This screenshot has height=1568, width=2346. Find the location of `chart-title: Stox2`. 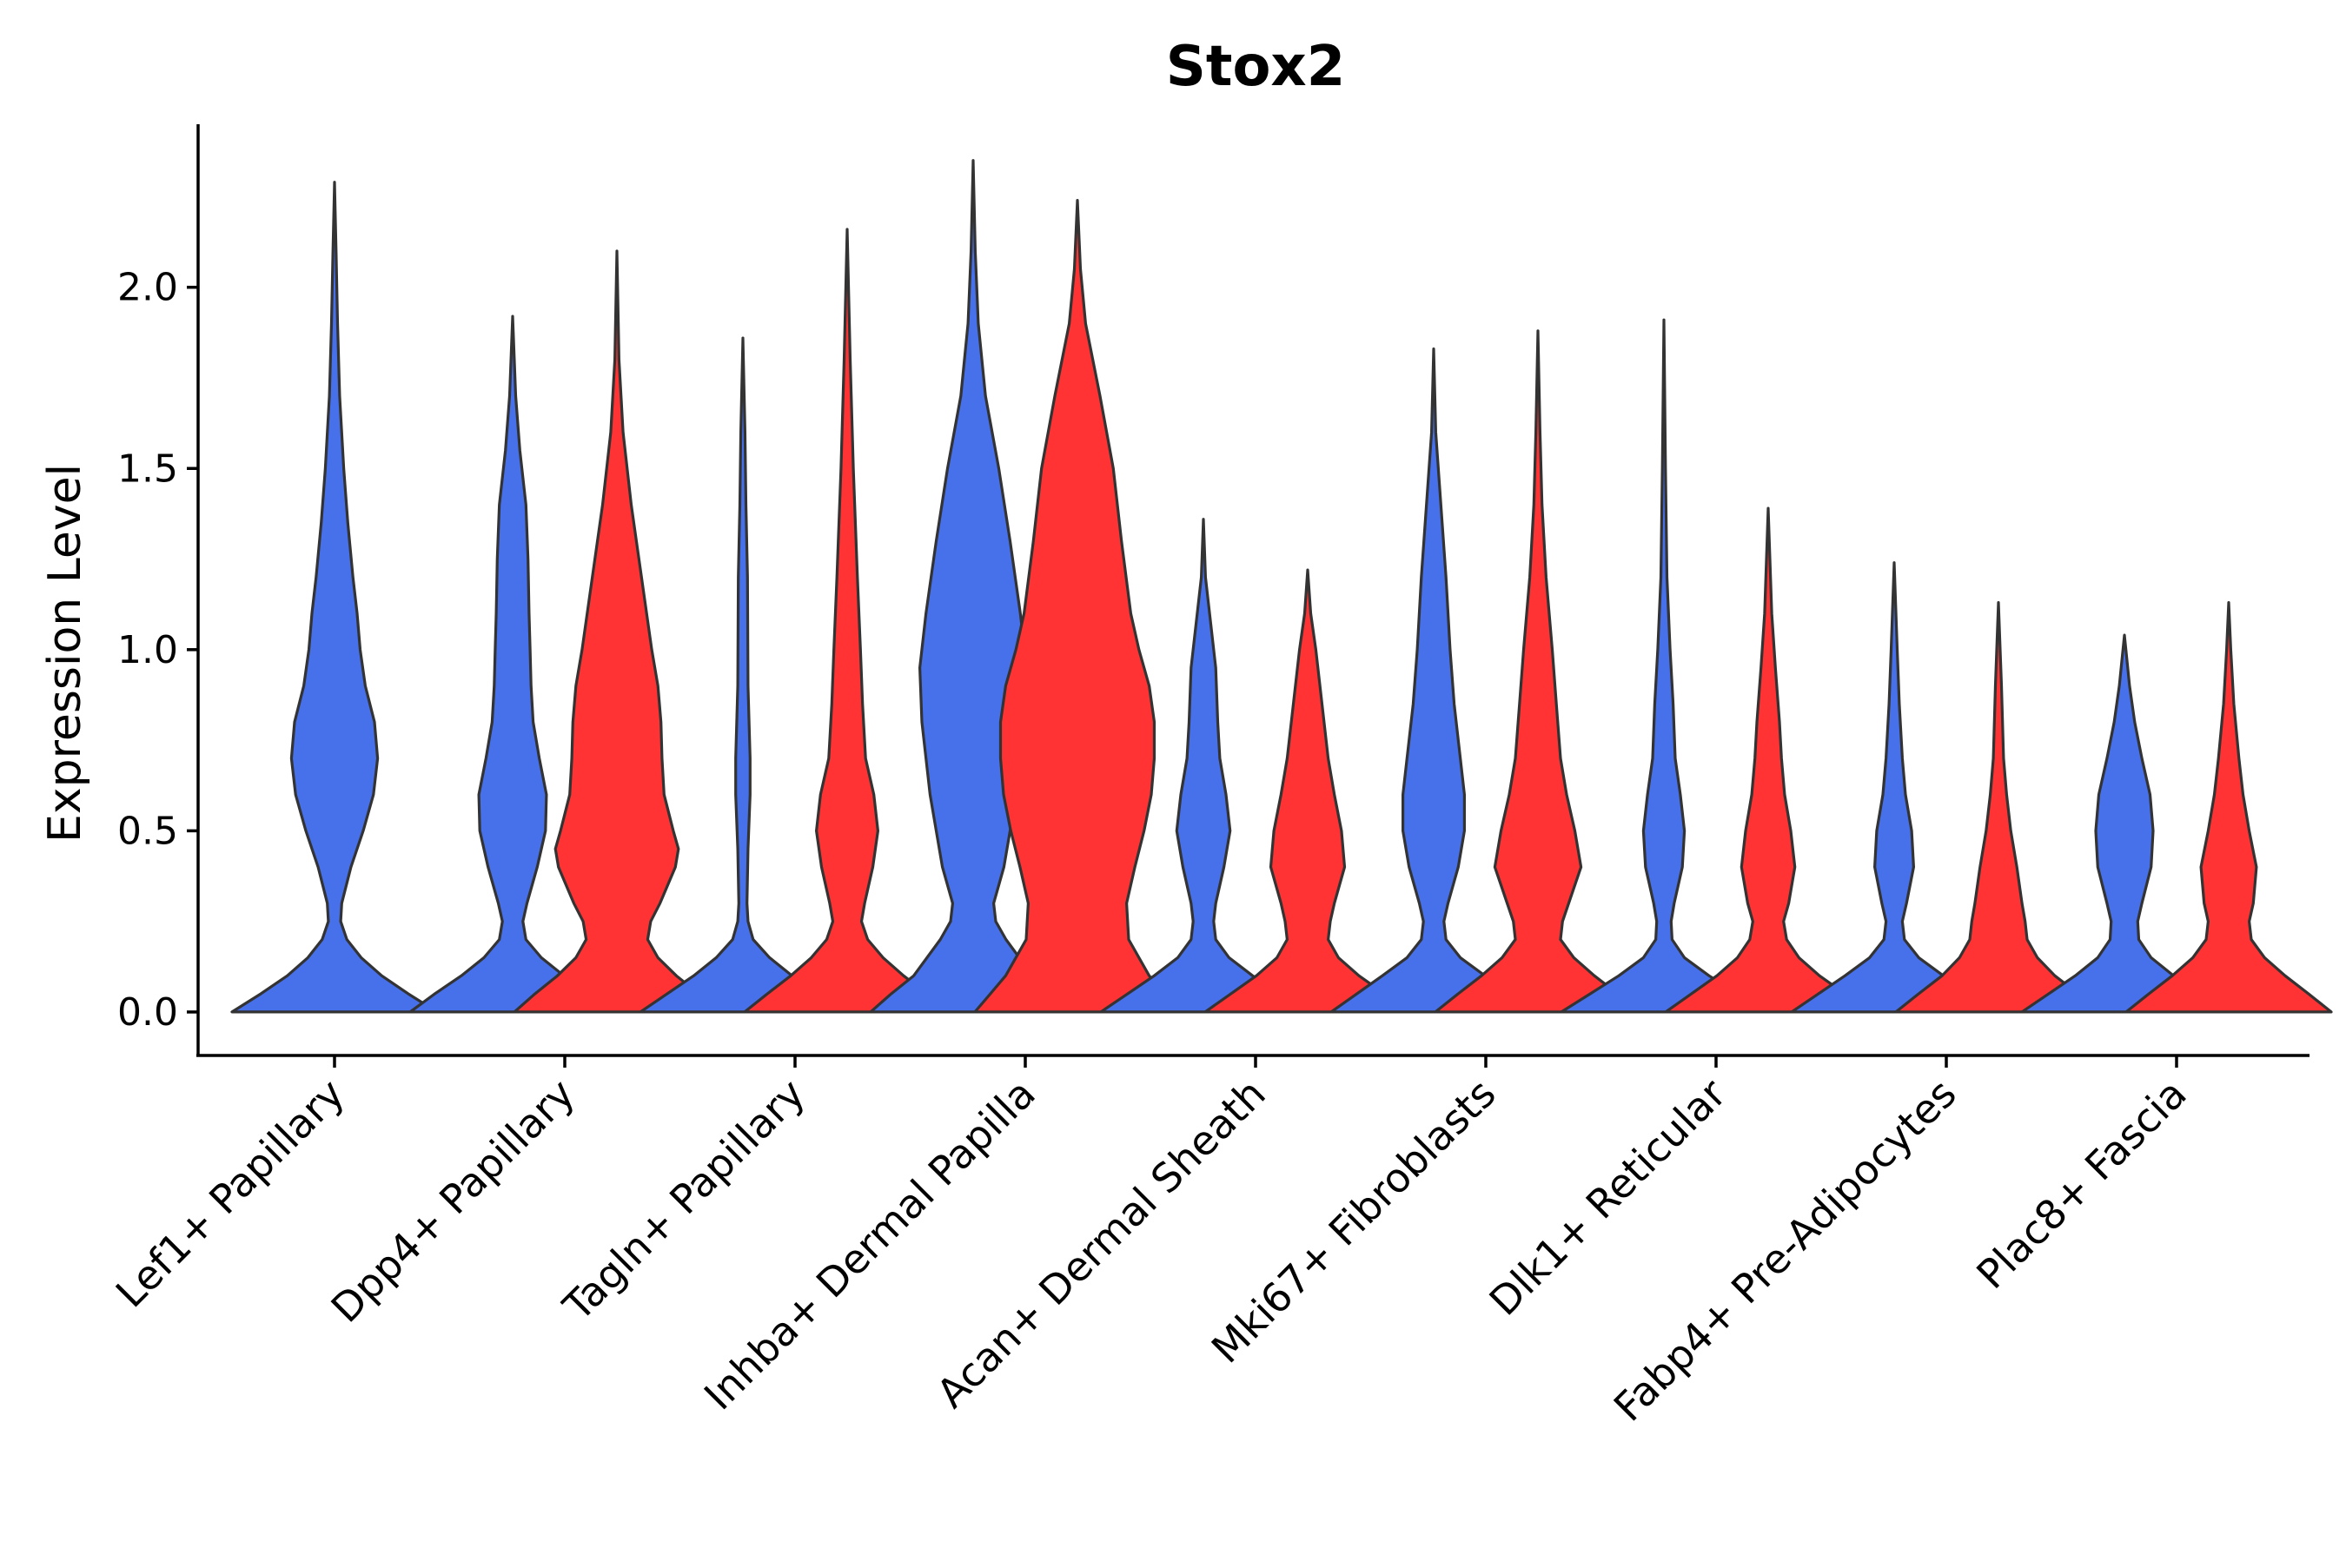

chart-title: Stox2 is located at coordinates (1255, 67).